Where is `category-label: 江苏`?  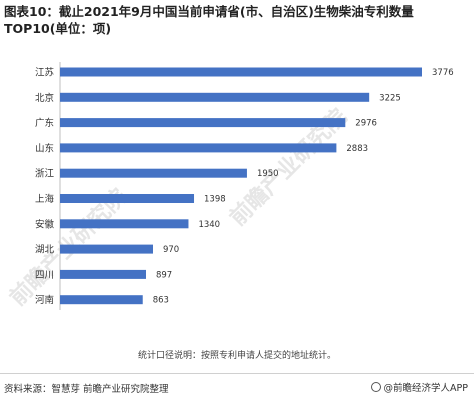
category-label: 江苏 is located at coordinates (45, 73).